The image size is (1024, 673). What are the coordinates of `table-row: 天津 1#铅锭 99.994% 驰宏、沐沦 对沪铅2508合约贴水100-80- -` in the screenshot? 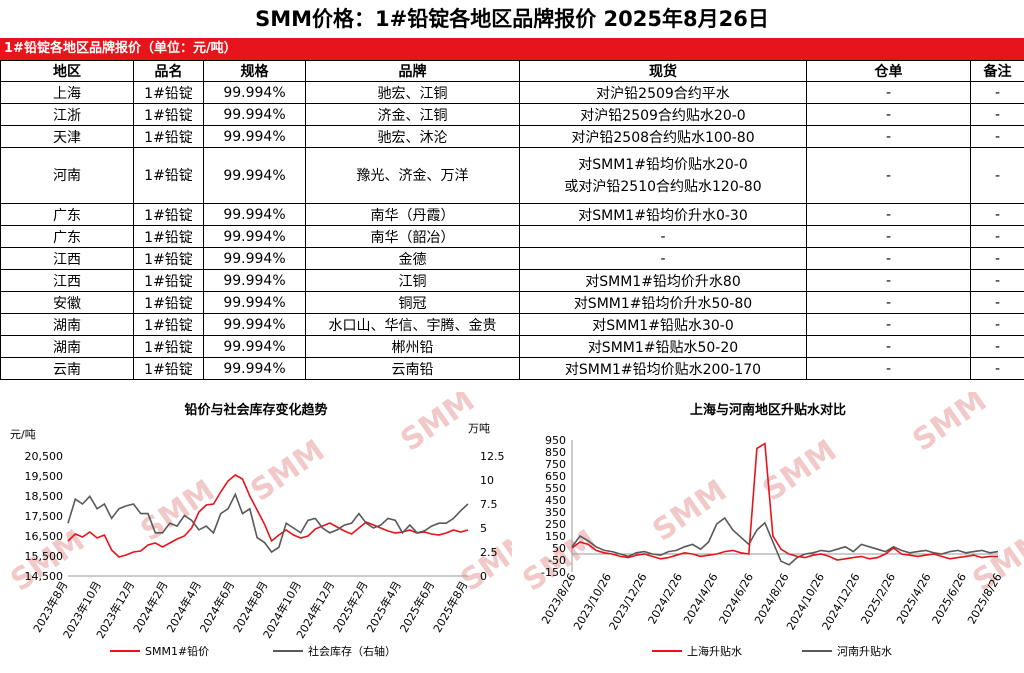 It's located at (512, 136).